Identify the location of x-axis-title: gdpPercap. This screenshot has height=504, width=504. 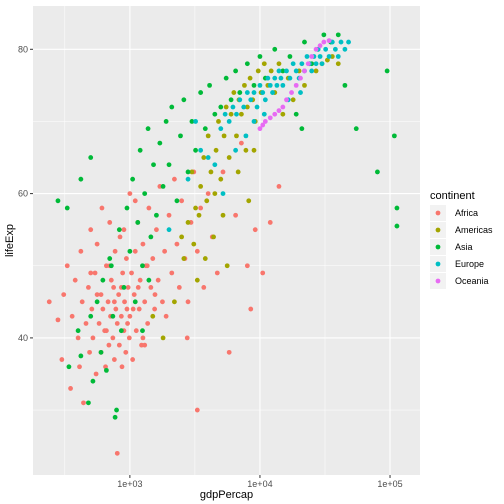
(226, 495).